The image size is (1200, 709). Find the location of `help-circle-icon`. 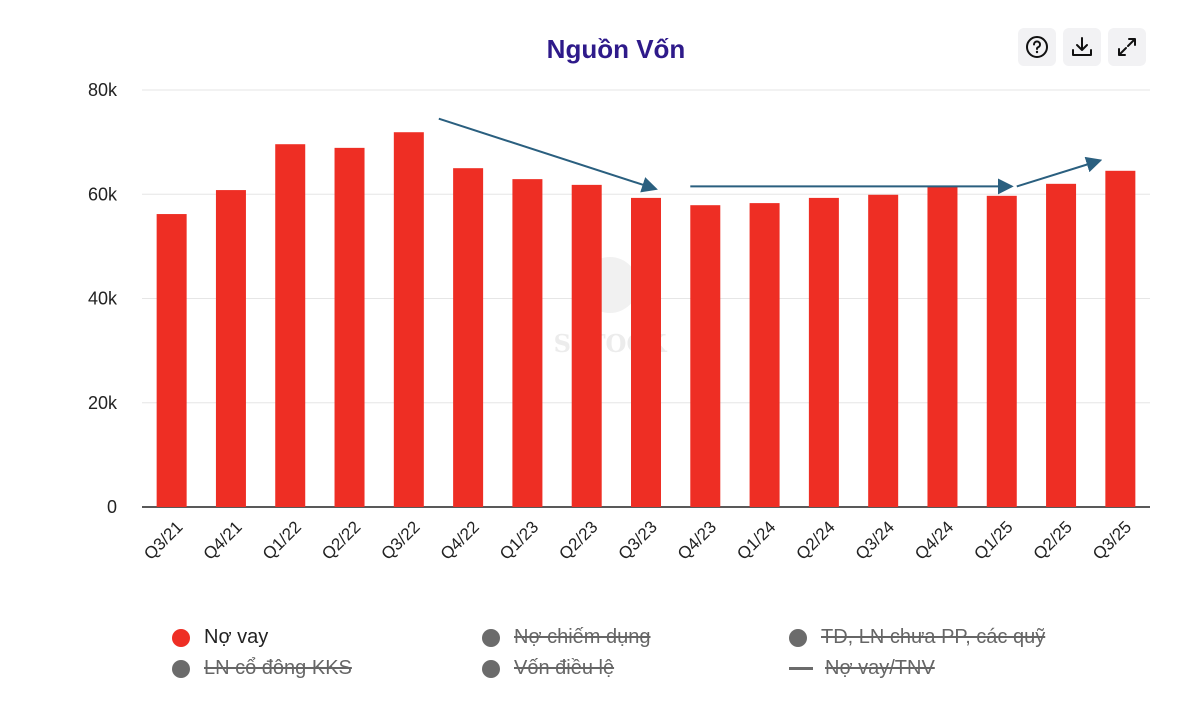

help-circle-icon is located at coordinates (1037, 47).